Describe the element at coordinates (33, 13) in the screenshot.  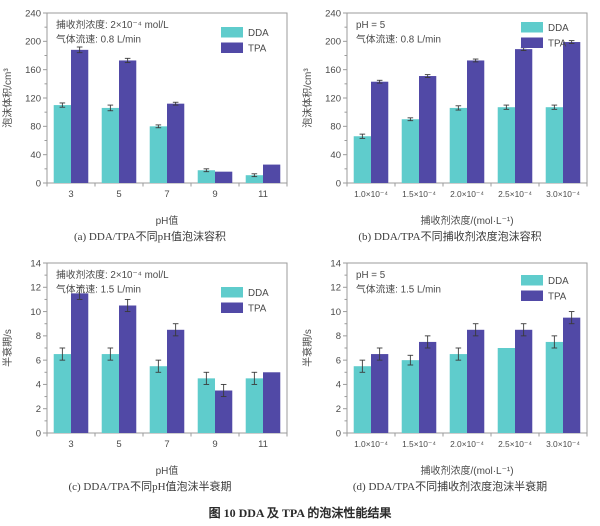
I see `y-tick-label: 240` at that location.